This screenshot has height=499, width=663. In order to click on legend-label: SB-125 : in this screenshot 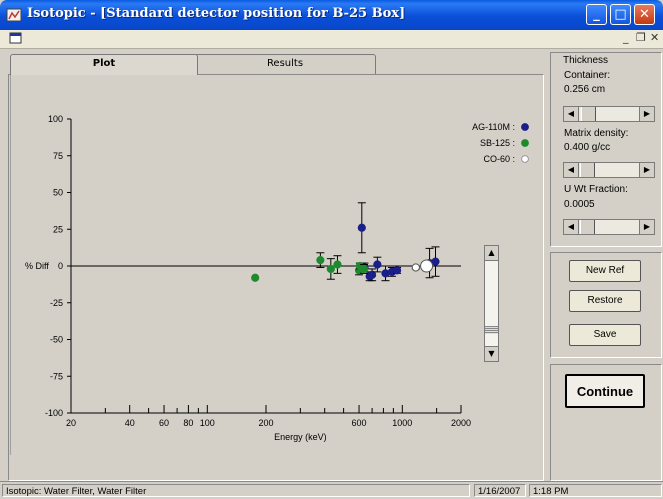, I will do `click(497, 143)`.